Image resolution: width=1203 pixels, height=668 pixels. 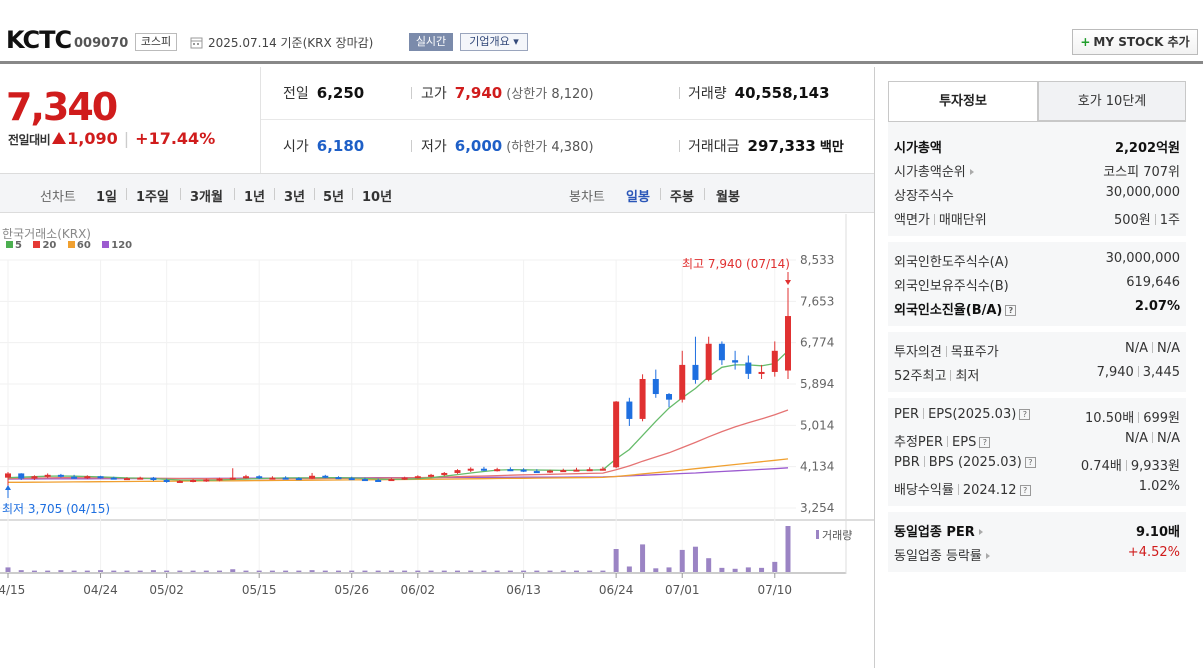 What do you see at coordinates (934, 170) in the screenshot?
I see `info-key-cell: 시가총액순위` at bounding box center [934, 170].